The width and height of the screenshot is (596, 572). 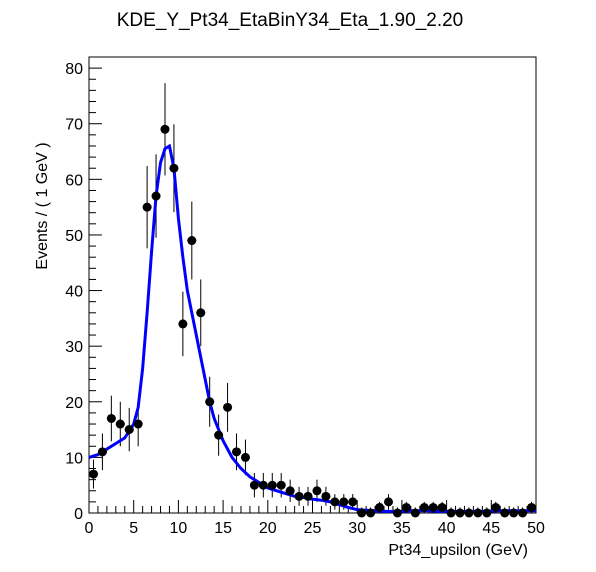 What do you see at coordinates (536, 528) in the screenshot?
I see `x-tick-label: 50` at bounding box center [536, 528].